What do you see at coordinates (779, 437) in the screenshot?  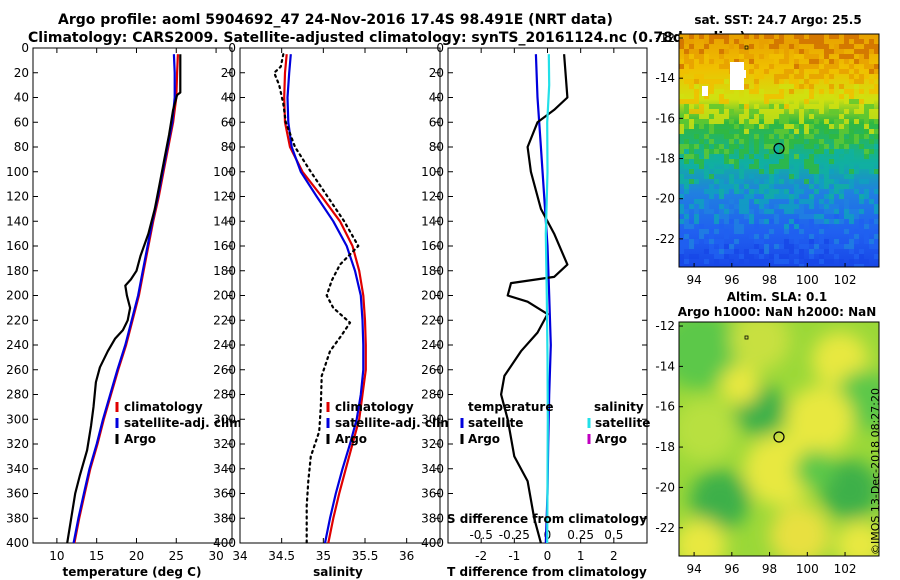 I see `sla-argo-position-marker` at bounding box center [779, 437].